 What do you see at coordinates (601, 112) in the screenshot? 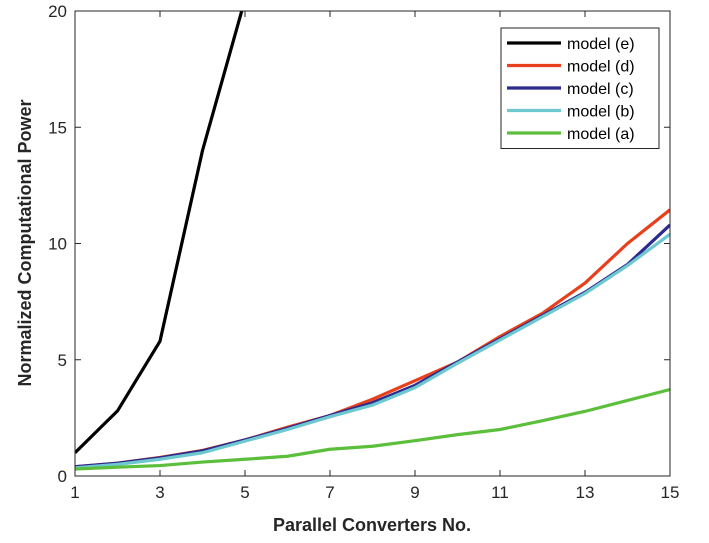
I see `legend-label: model (b)` at bounding box center [601, 112].